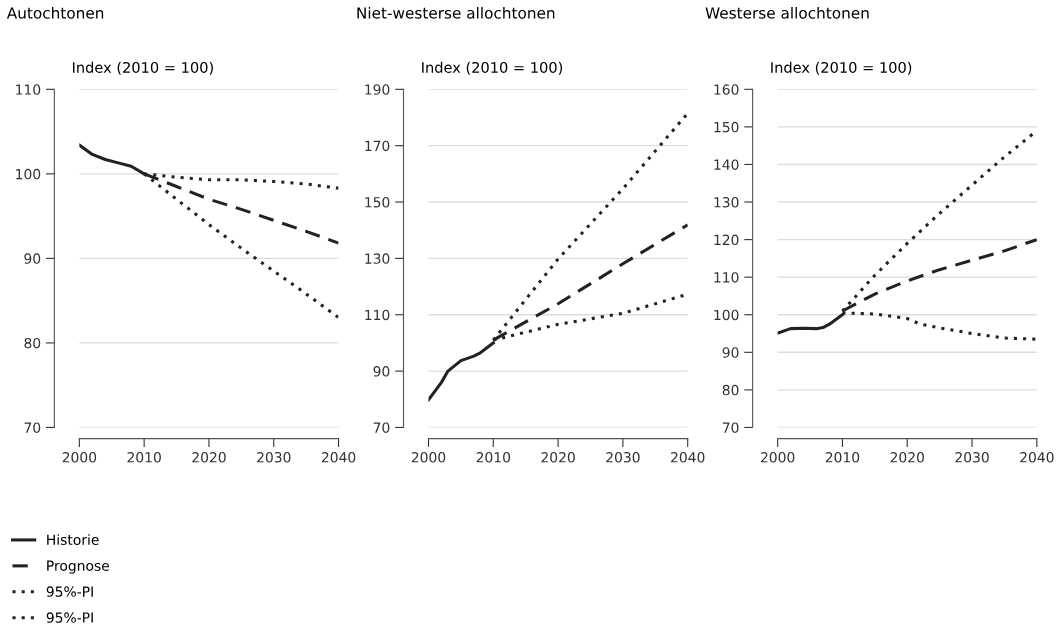 Image resolution: width=1058 pixels, height=638 pixels. Describe the element at coordinates (726, 89) in the screenshot. I see `y-tick-label: 160` at that location.